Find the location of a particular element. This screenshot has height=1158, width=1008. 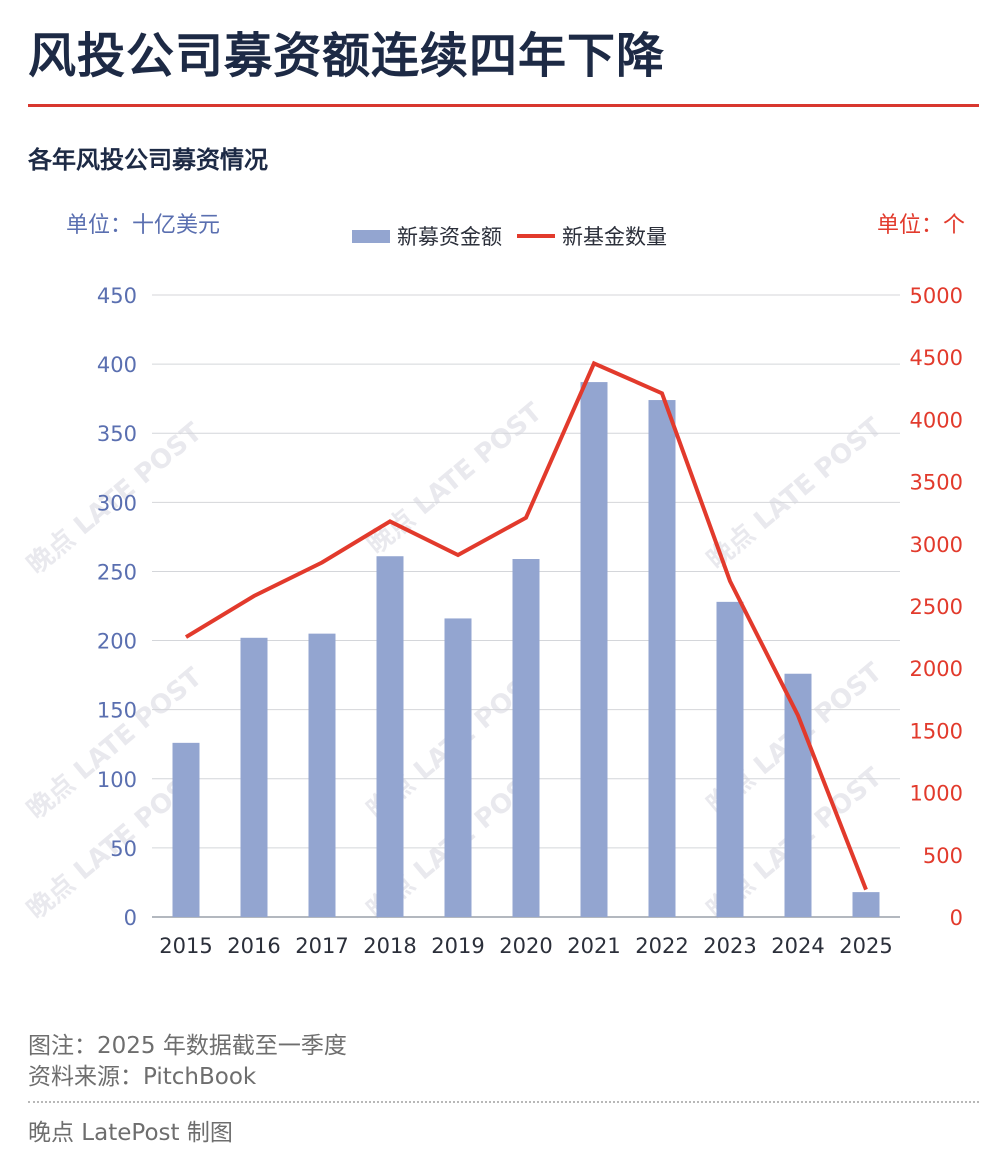

right-tick-label: 4500 is located at coordinates (936, 358).